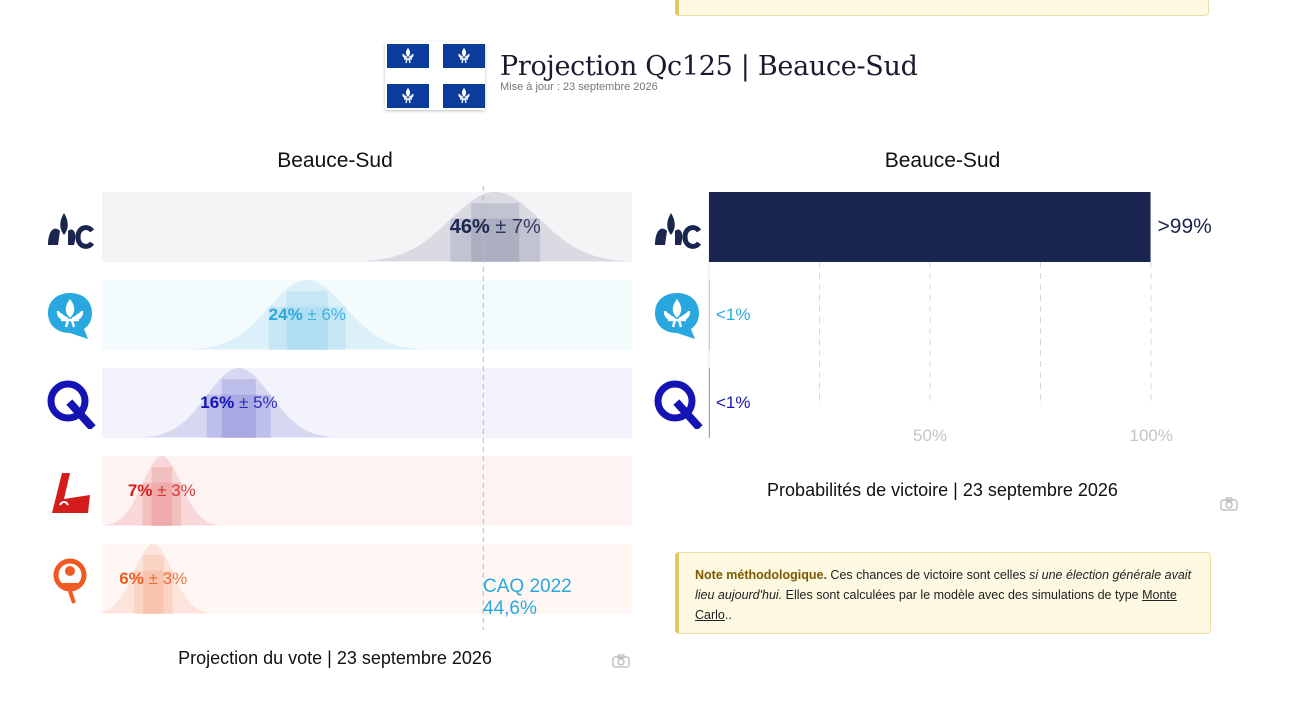 This screenshot has width=1315, height=707. I want to click on plq-logo-icon, so click(70, 491).